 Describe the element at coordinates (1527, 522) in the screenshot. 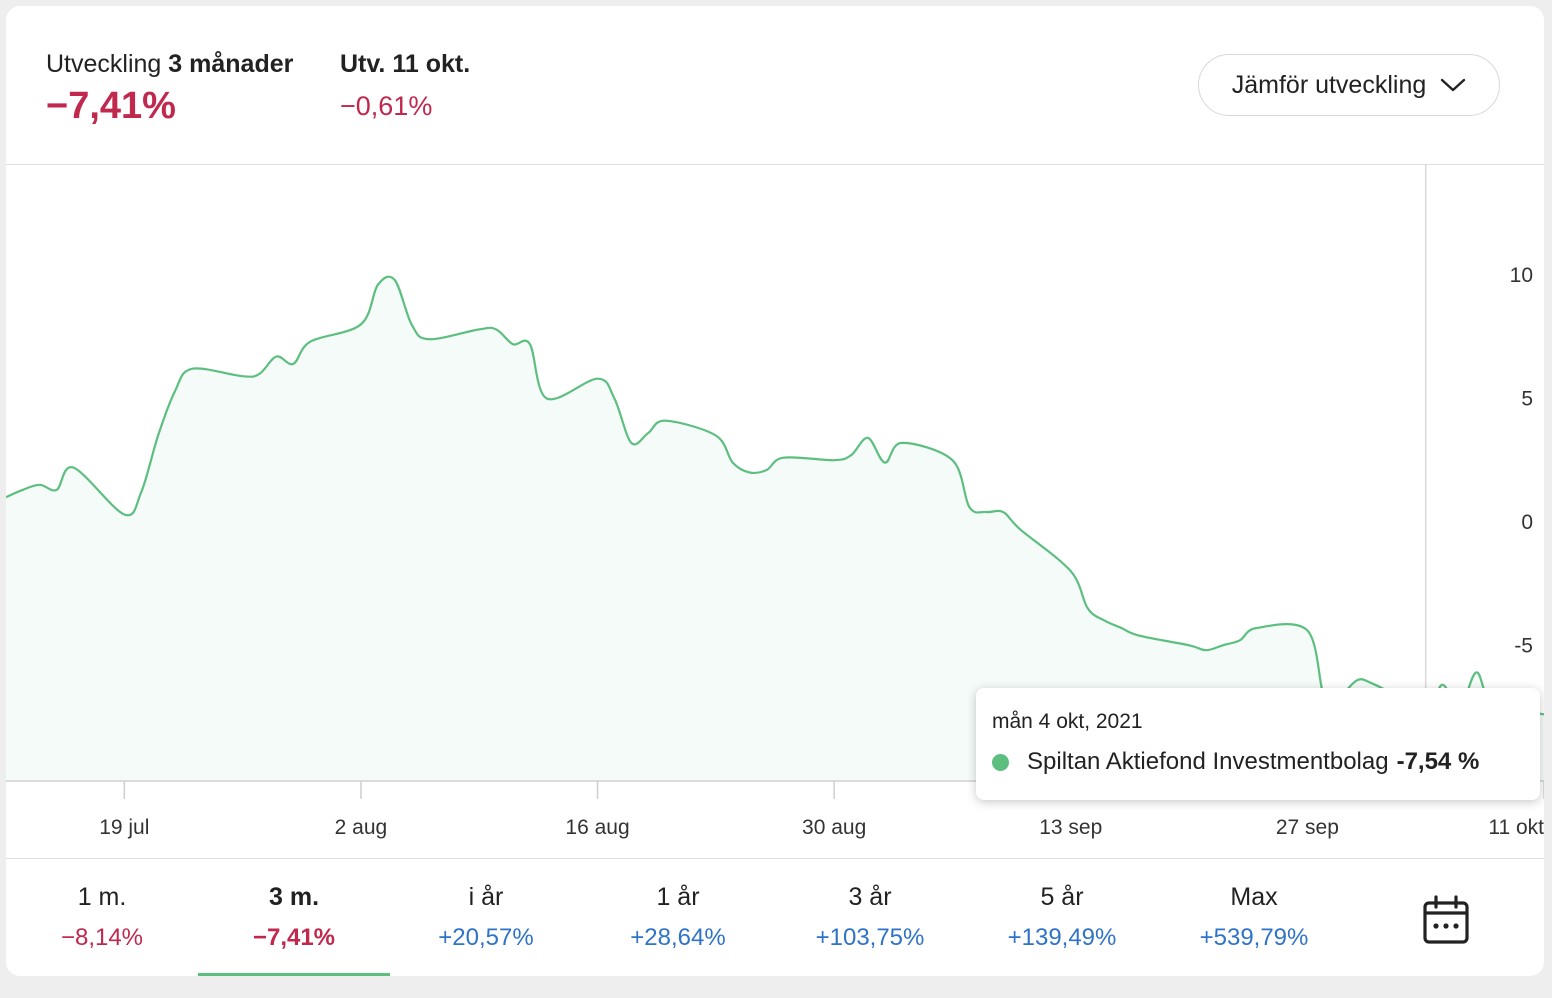

I see `y-axis-label: 0` at that location.